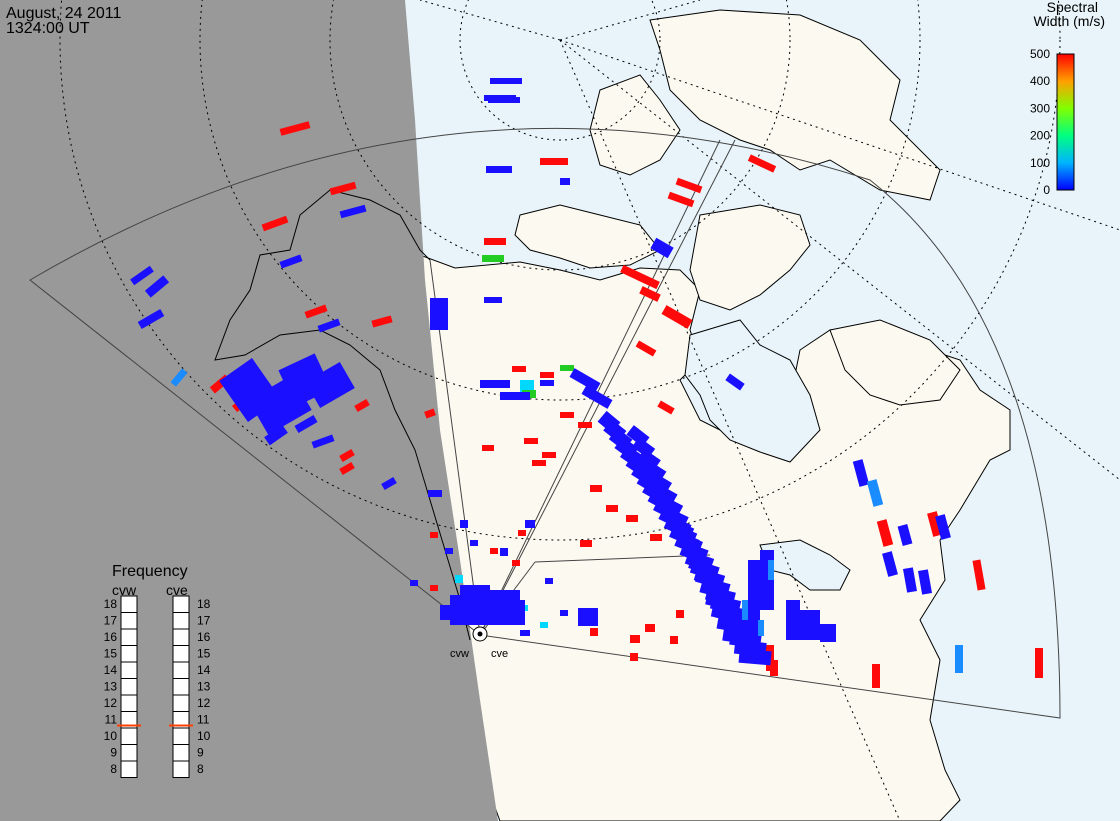 The height and width of the screenshot is (821, 1120). What do you see at coordinates (1040, 81) in the screenshot?
I see `colorbar-tick-label: 400` at bounding box center [1040, 81].